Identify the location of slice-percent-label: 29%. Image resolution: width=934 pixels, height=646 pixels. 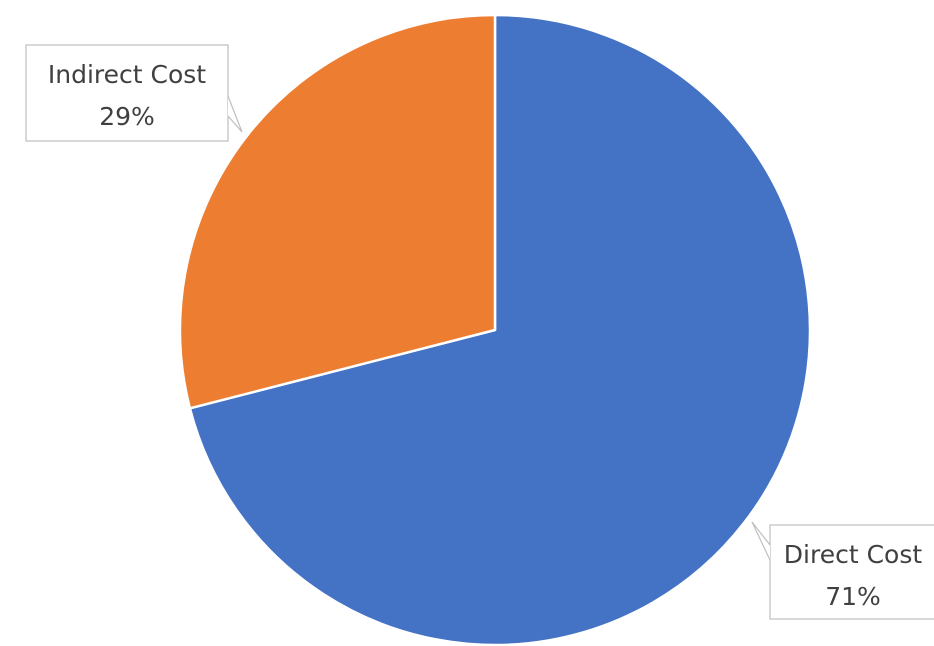
(127, 116).